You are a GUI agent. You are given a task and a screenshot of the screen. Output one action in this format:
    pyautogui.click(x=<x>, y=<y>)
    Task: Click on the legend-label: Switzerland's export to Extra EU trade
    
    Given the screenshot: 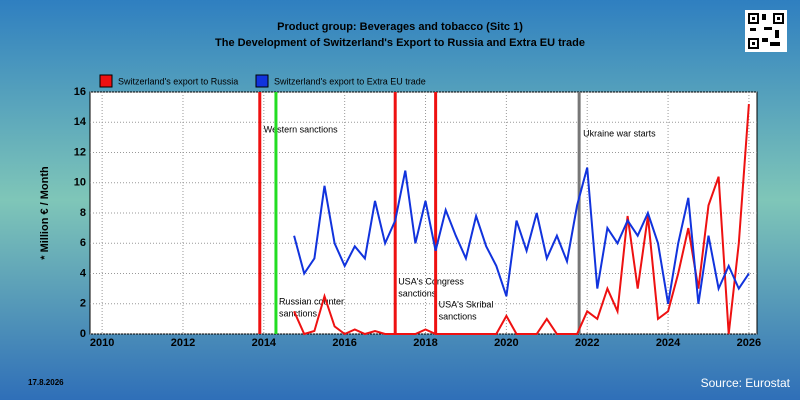 What is the action you would take?
    pyautogui.click(x=350, y=81)
    